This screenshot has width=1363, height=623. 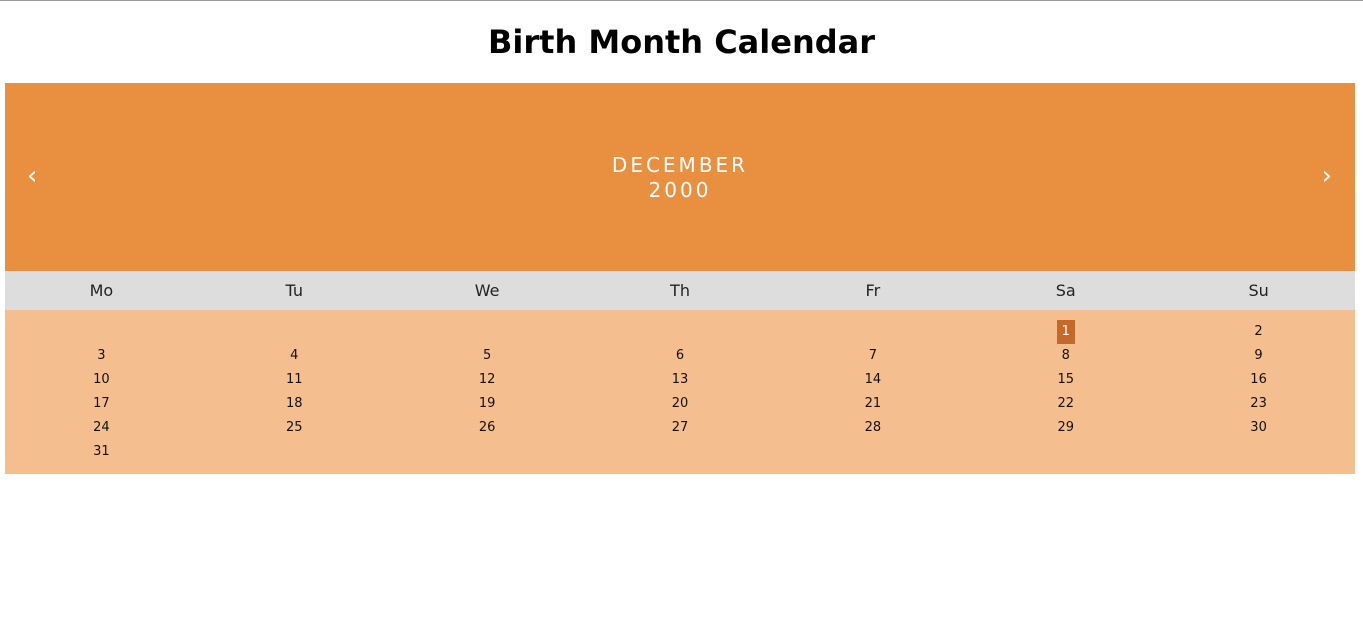 I want to click on day-cell: 27, so click(x=680, y=428).